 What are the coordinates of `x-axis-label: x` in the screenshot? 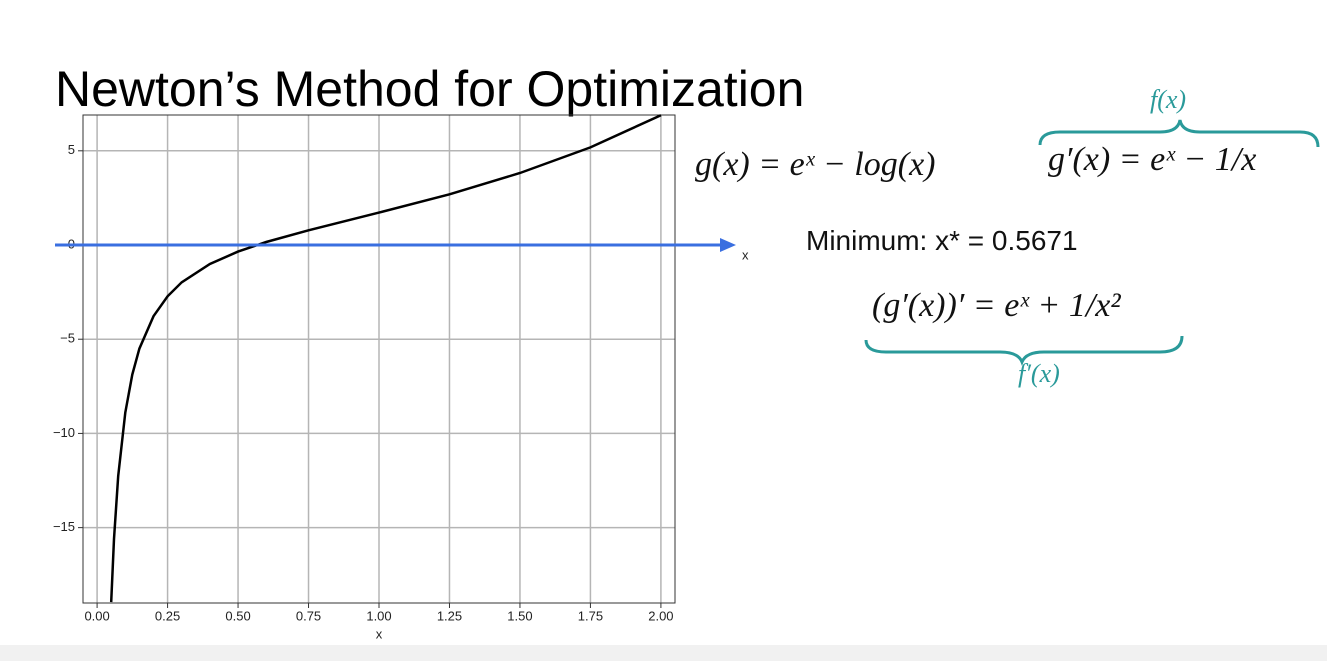 It's located at (379, 633).